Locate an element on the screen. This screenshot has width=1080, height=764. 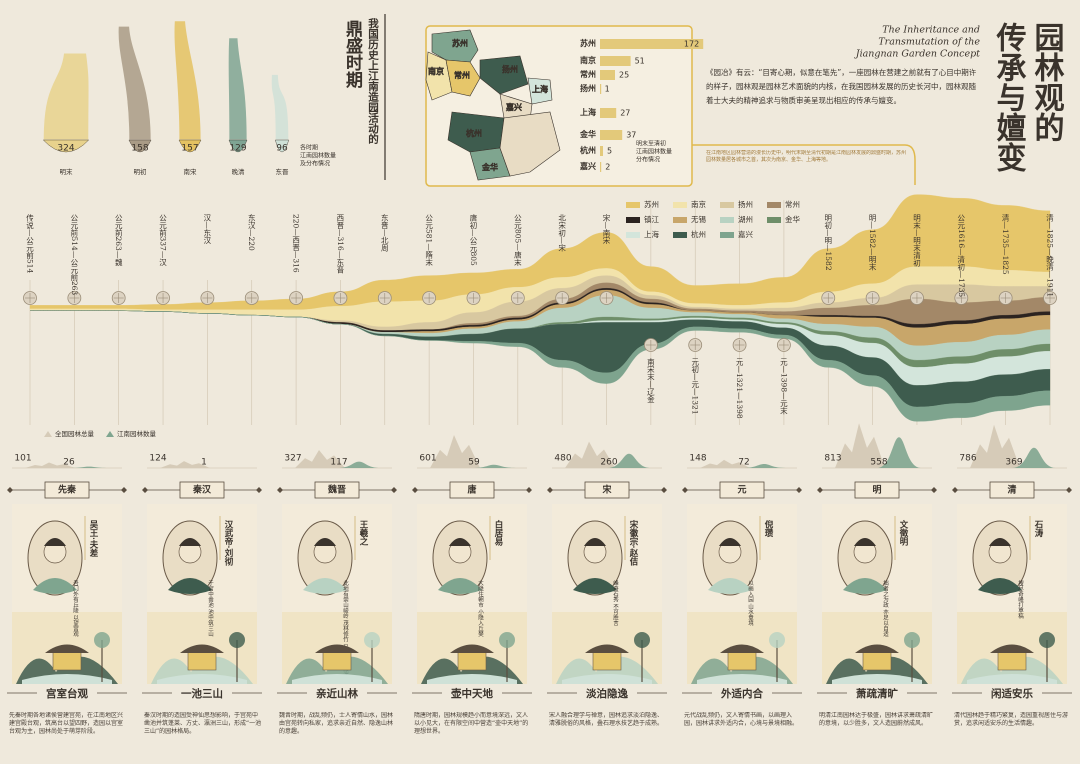
dynasty-label: 元 is located at coordinates (741, 490).